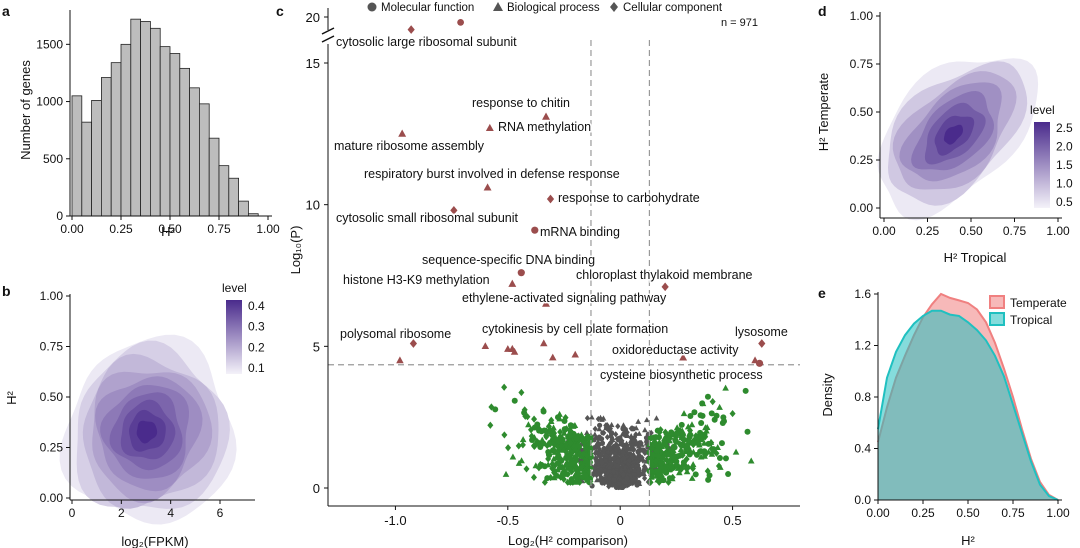 The image size is (1080, 548). What do you see at coordinates (256, 347) in the screenshot?
I see `panel-b-legend-tick-label: 0.2` at bounding box center [256, 347].